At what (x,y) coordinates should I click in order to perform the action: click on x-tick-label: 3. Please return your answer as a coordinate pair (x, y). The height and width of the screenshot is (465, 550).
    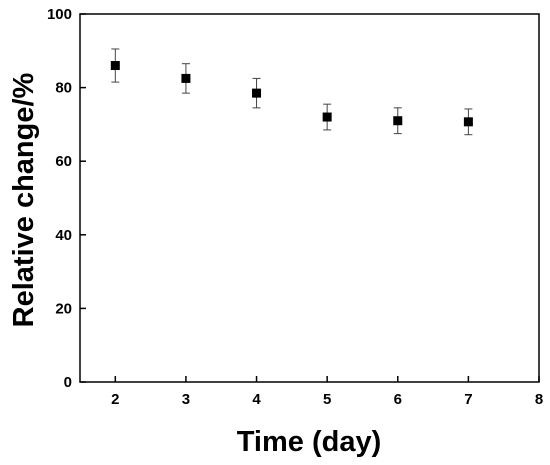
    Looking at the image, I should click on (186, 399).